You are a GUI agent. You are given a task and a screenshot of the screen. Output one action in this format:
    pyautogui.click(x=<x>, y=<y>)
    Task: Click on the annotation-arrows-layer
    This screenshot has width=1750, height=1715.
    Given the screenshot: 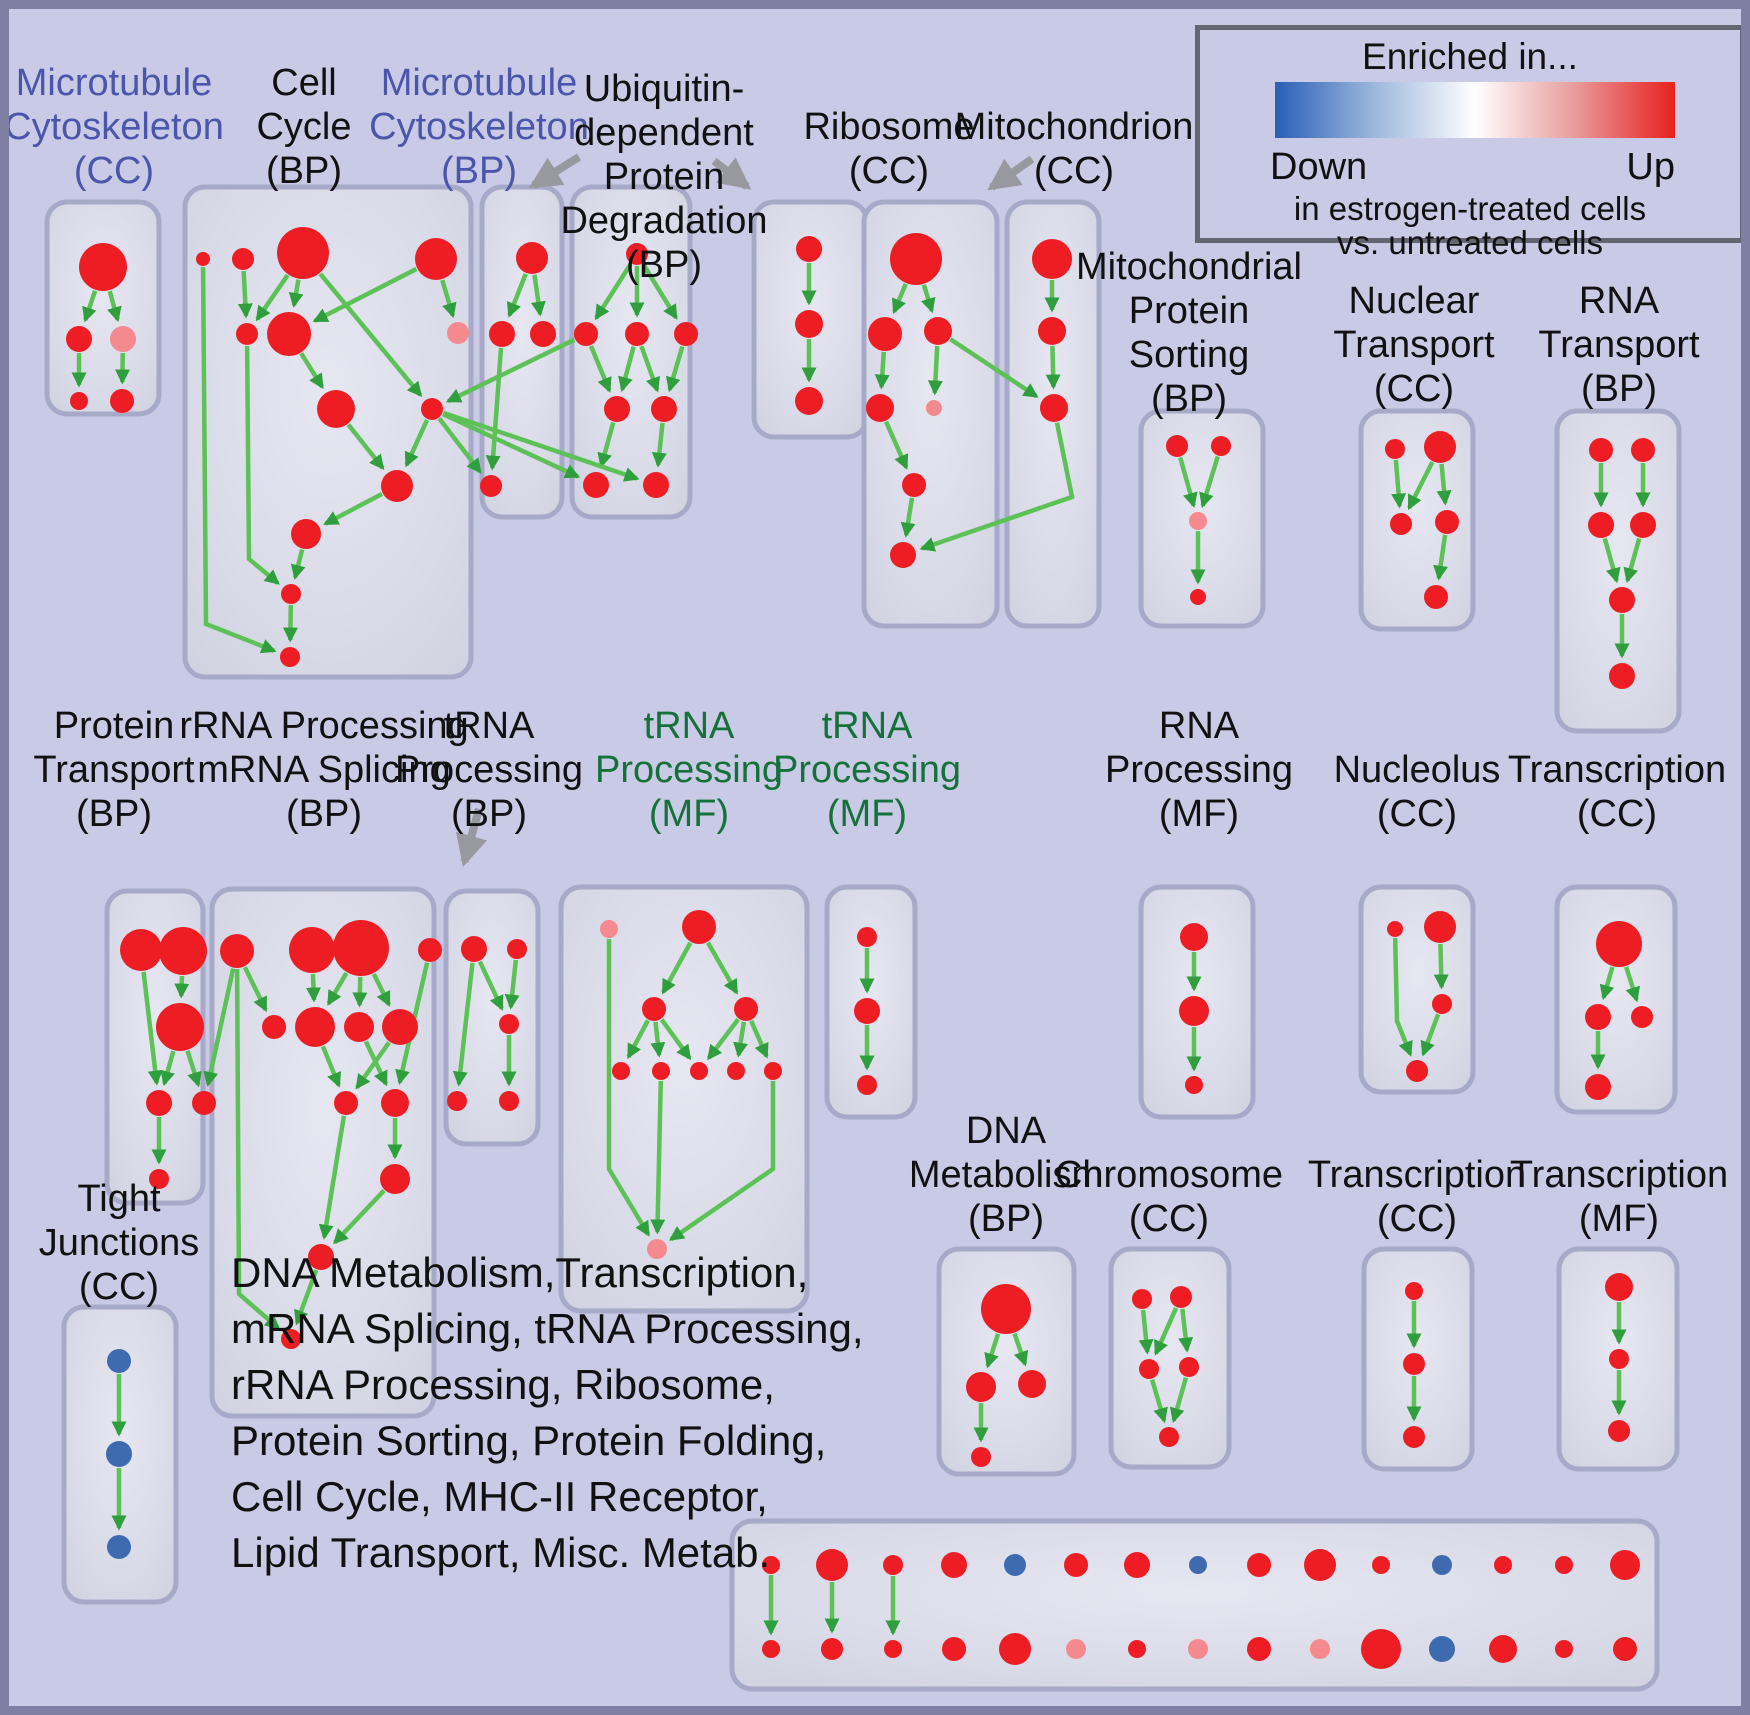 What is the action you would take?
    pyautogui.click(x=745, y=510)
    